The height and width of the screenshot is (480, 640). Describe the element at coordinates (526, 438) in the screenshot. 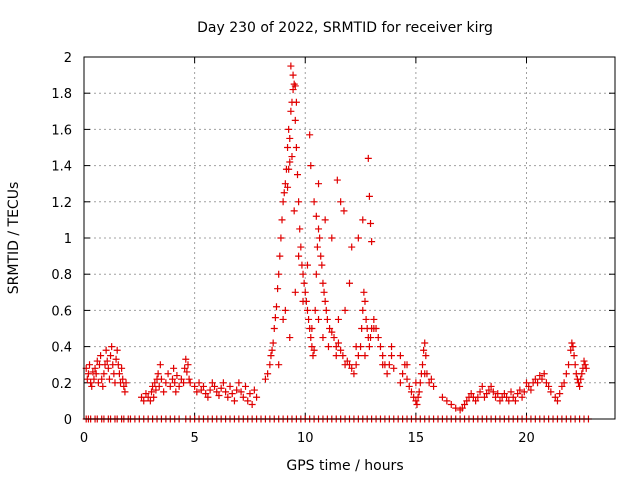

I see `x-tick-label: 20` at that location.